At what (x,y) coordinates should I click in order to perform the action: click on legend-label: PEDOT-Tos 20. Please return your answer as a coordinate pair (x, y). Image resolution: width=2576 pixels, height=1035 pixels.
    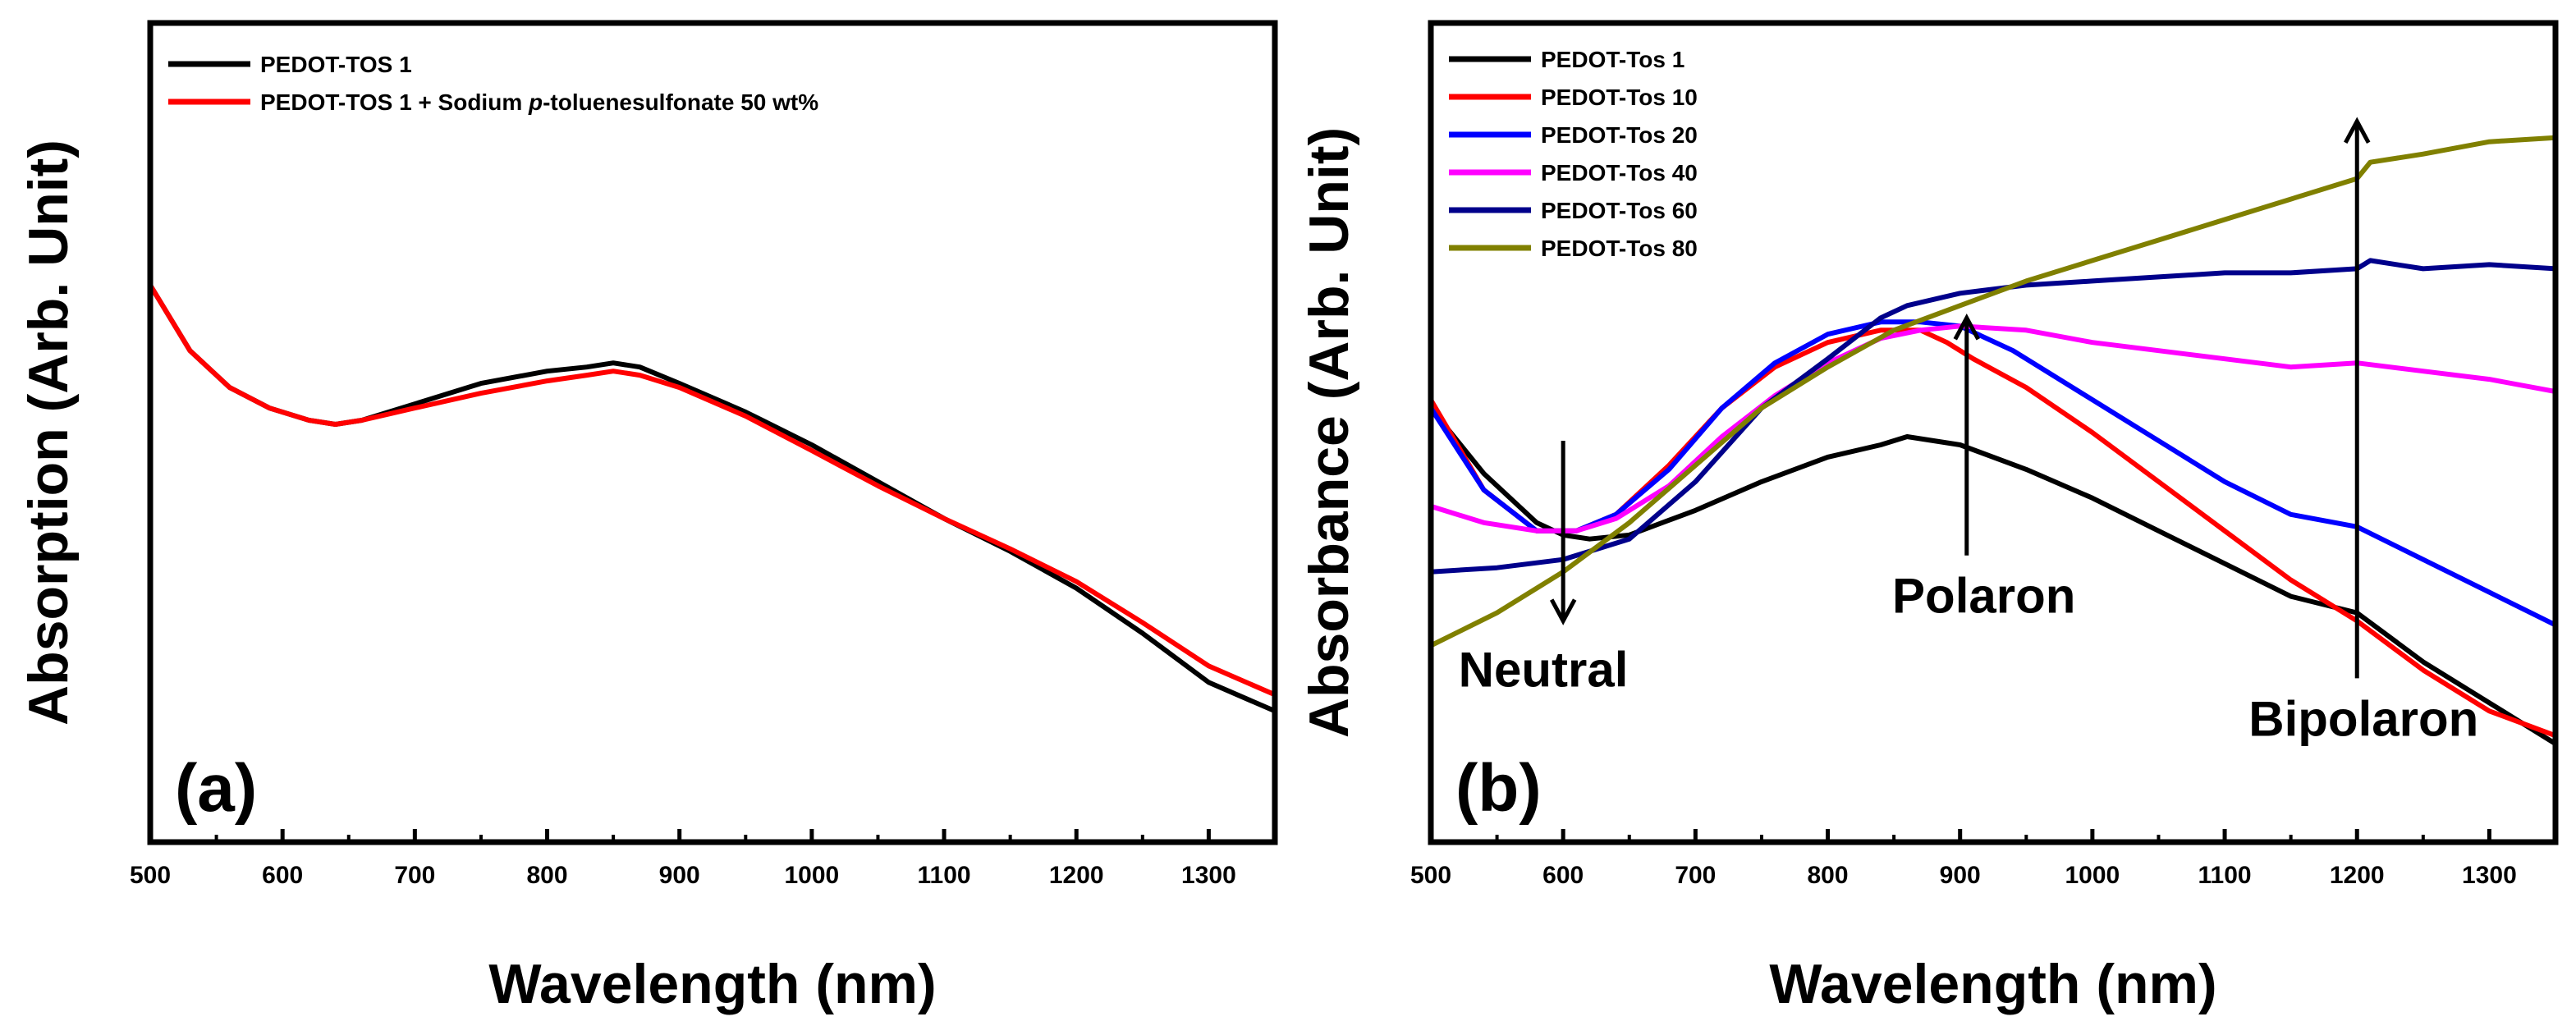
    Looking at the image, I should click on (1620, 135).